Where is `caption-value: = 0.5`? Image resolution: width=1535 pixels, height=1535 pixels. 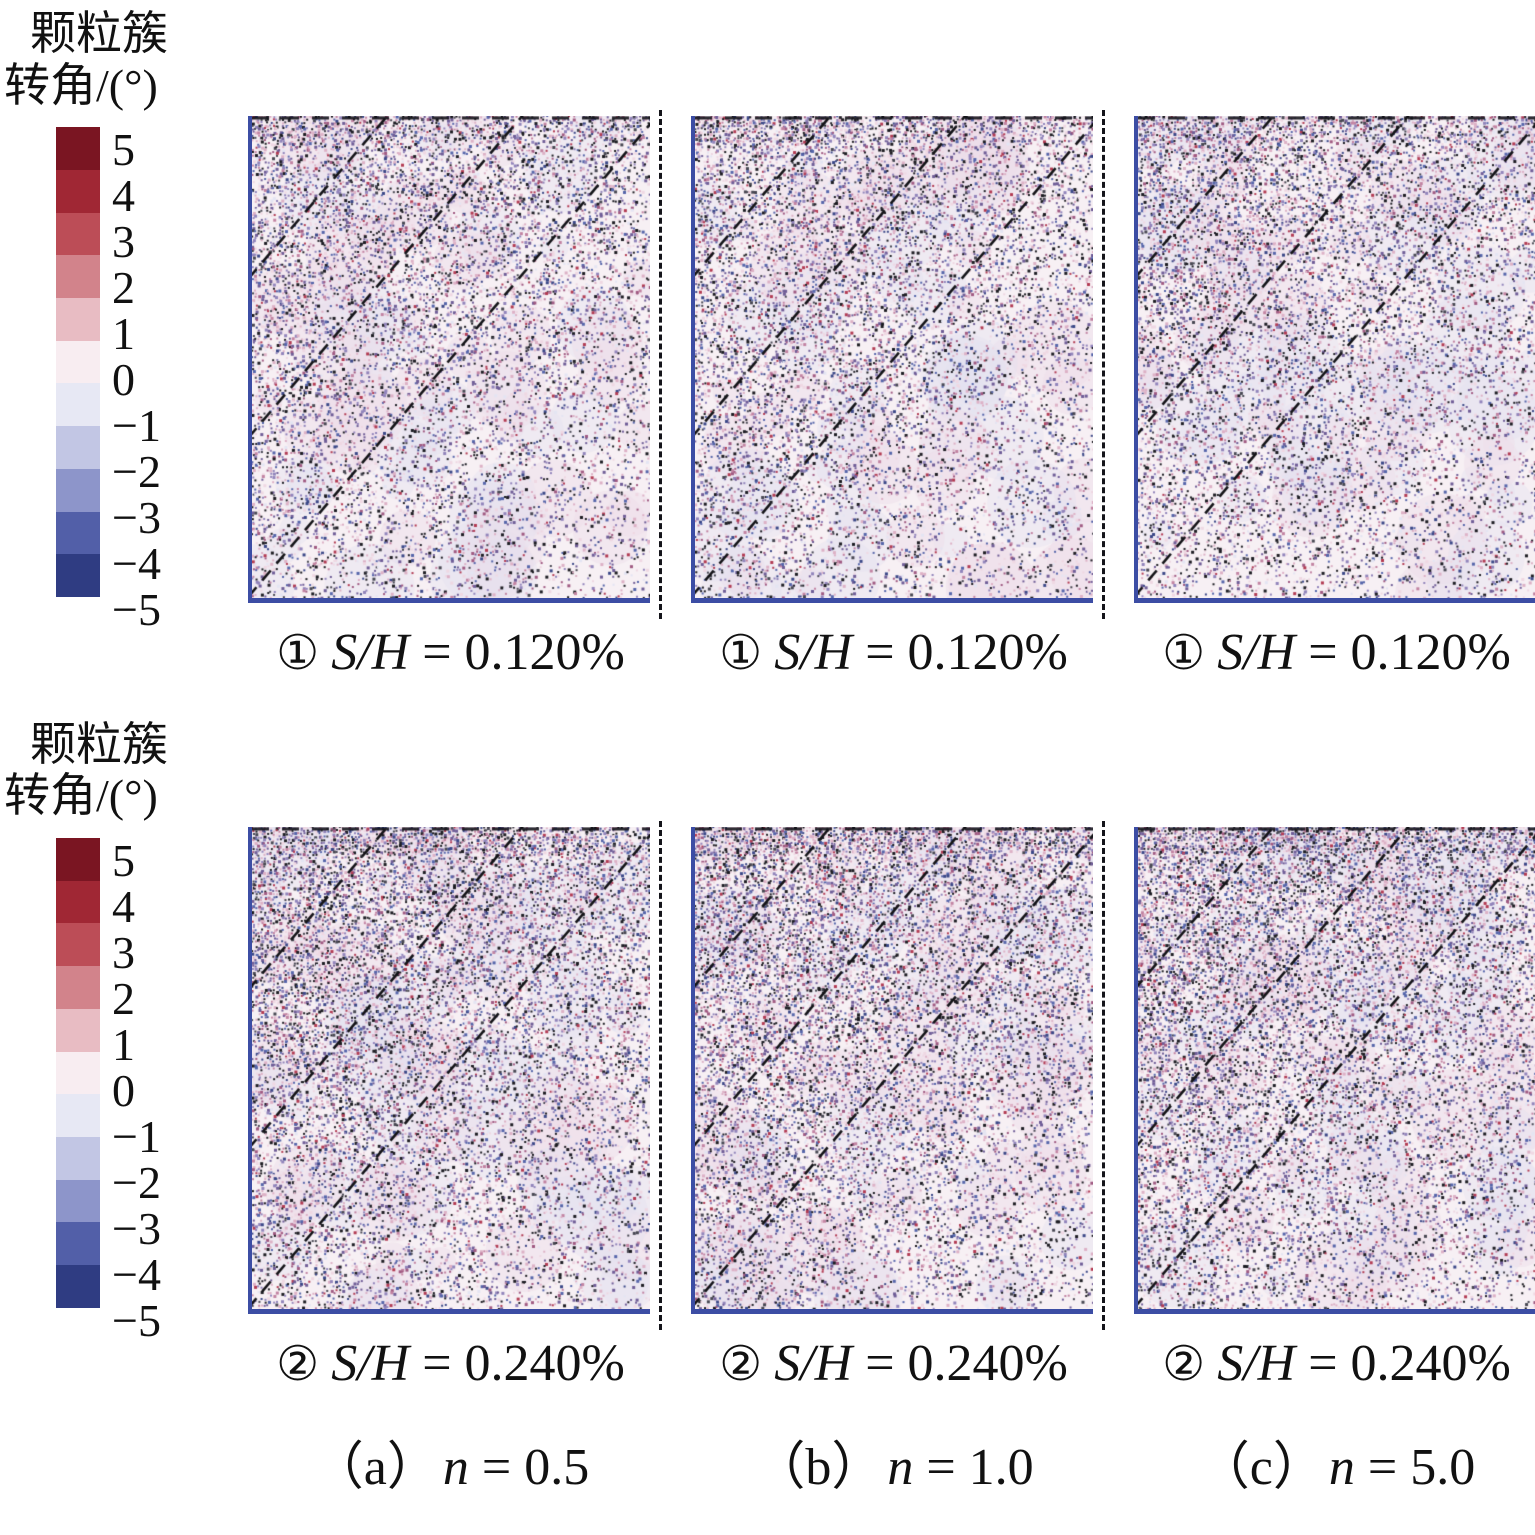
caption-value: = 0.5 is located at coordinates (529, 1467).